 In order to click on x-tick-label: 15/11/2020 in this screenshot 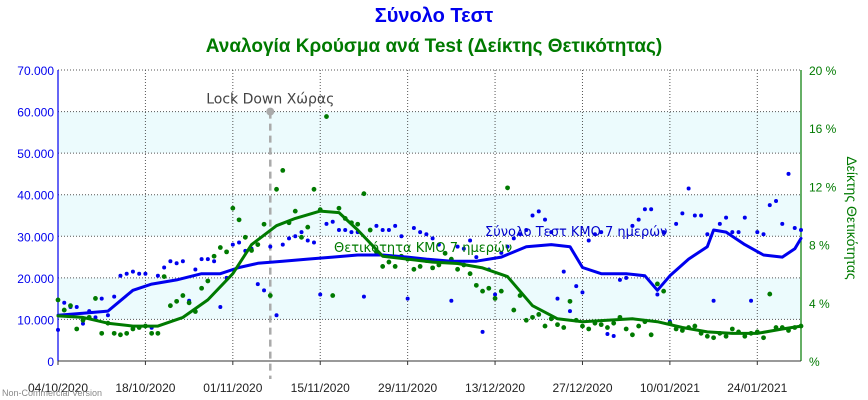, I will do `click(320, 388)`.